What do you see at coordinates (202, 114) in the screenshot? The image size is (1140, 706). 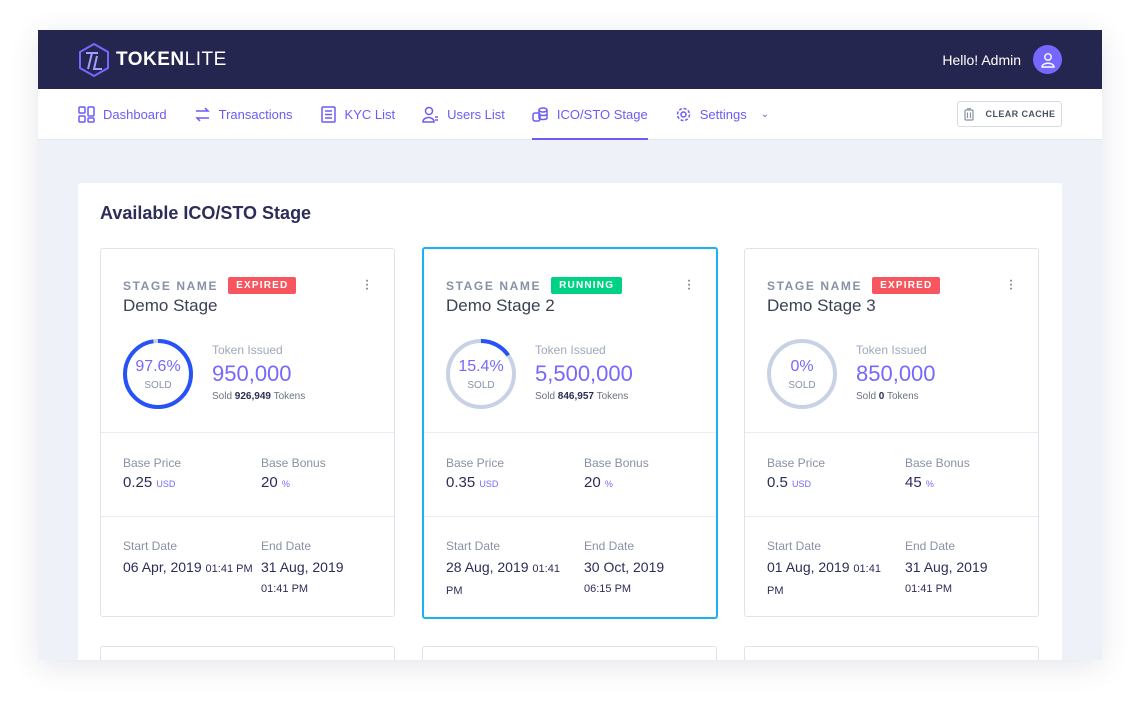 I see `transfer-icon` at bounding box center [202, 114].